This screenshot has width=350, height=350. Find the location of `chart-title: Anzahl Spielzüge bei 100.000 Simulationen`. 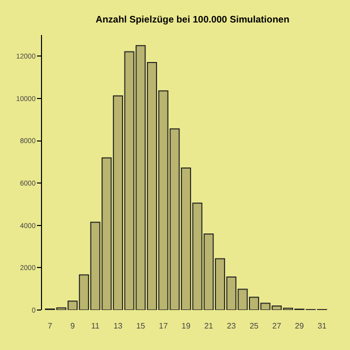

chart-title: Anzahl Spielzüge bei 100.000 Simulationen is located at coordinates (193, 20).